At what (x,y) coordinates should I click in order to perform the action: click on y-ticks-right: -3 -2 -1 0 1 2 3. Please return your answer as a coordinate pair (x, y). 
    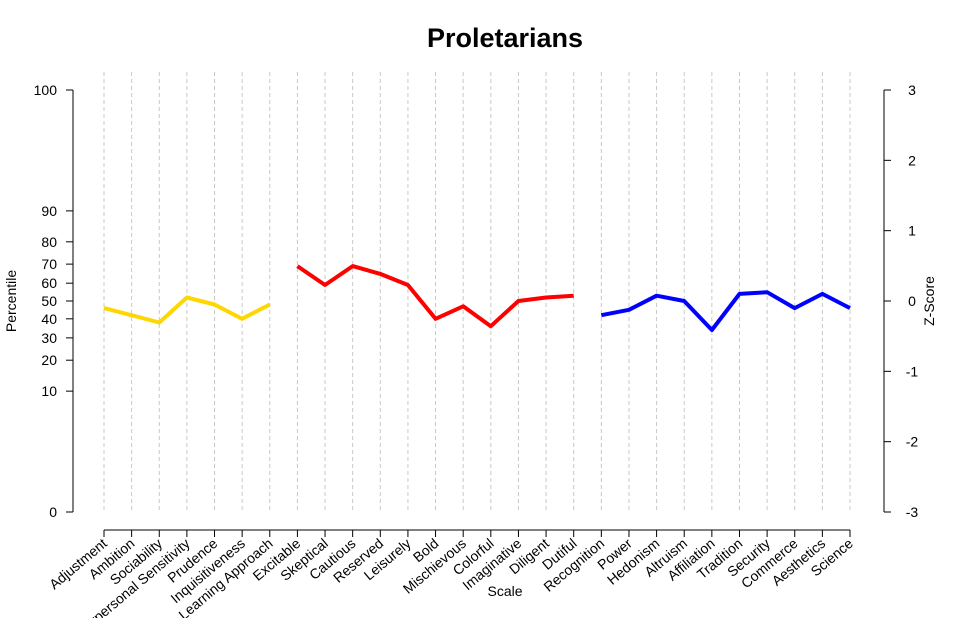
    Looking at the image, I should click on (901, 301).